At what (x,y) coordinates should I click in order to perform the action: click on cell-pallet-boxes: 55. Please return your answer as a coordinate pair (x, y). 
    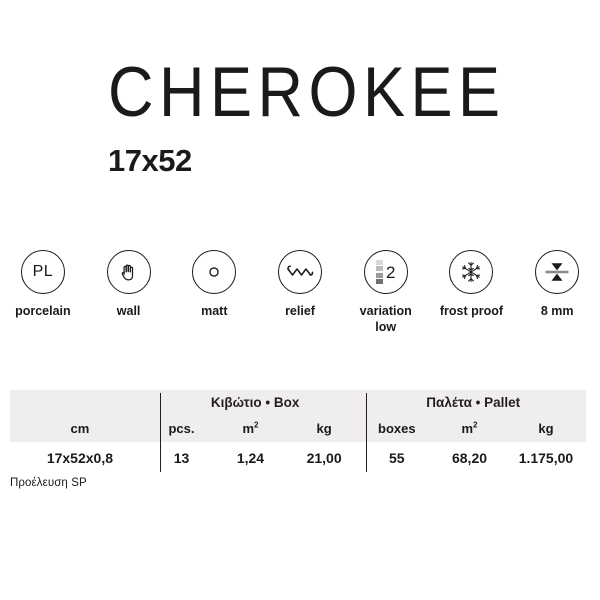
    Looking at the image, I should click on (397, 458).